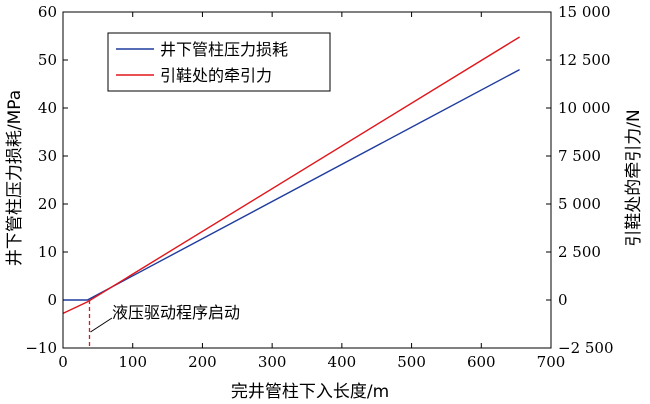 The width and height of the screenshot is (650, 404). What do you see at coordinates (47, 108) in the screenshot?
I see `y-left-tick-label: 40` at bounding box center [47, 108].